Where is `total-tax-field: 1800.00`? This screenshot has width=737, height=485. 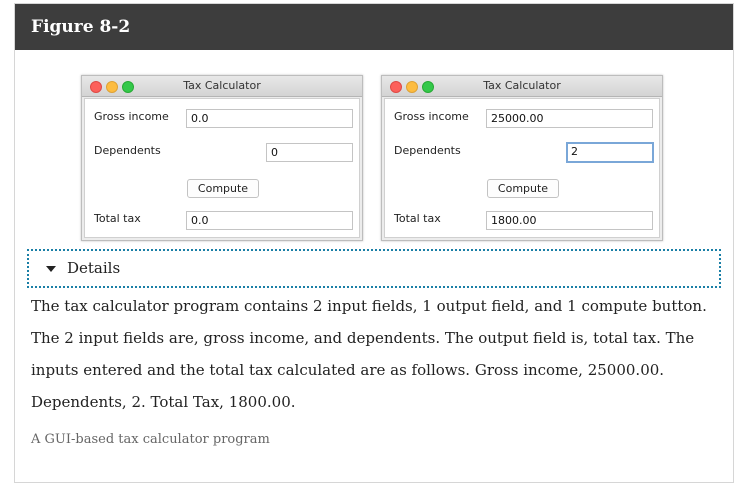
total-tax-field: 1800.00 is located at coordinates (569, 220).